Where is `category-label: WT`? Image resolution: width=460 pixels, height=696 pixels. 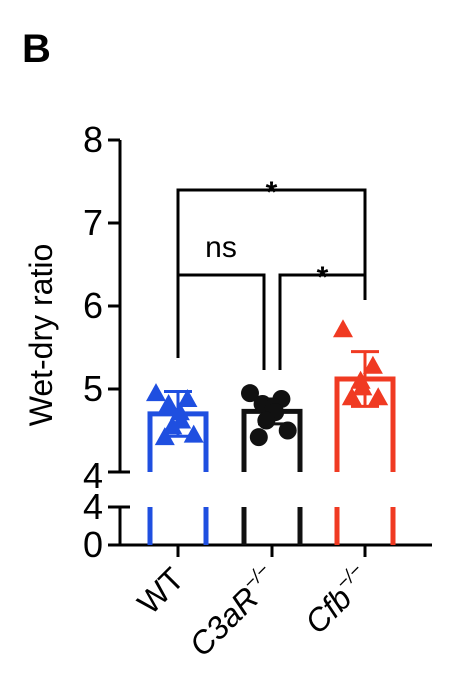
category-label: WT is located at coordinates (160, 590).